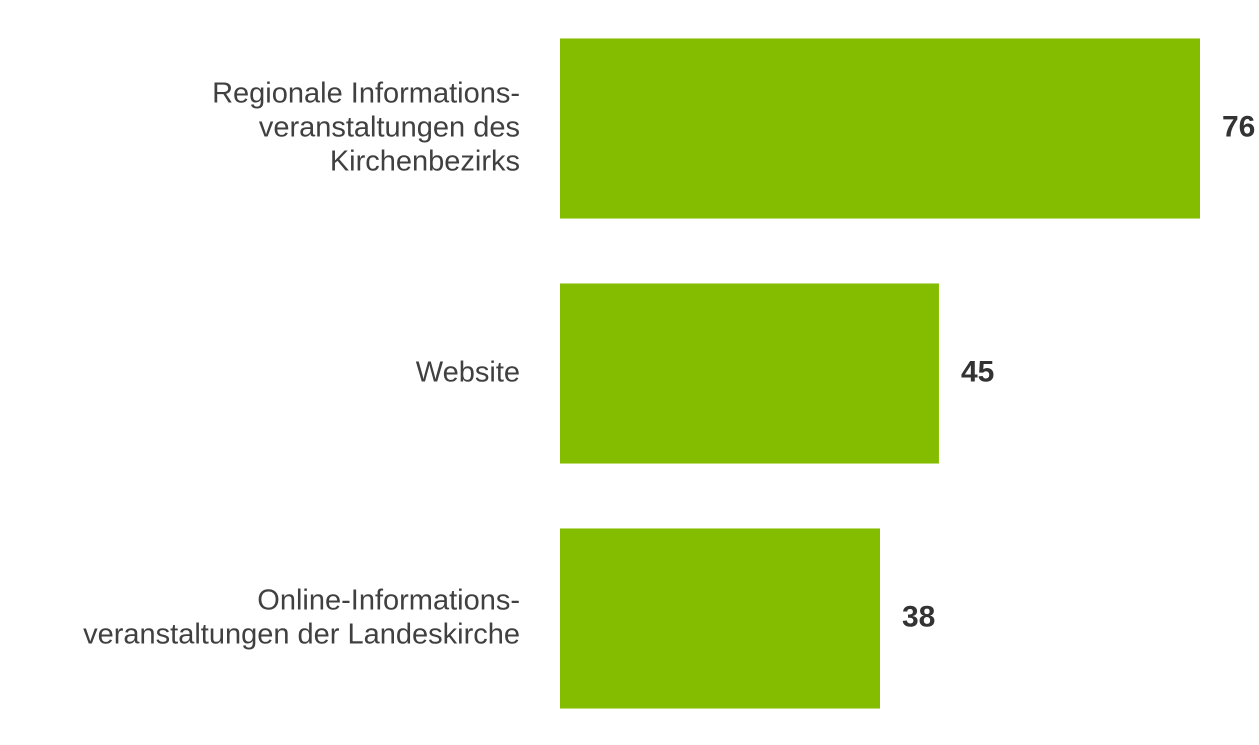  What do you see at coordinates (1238, 126) in the screenshot?
I see `value-label: 76` at bounding box center [1238, 126].